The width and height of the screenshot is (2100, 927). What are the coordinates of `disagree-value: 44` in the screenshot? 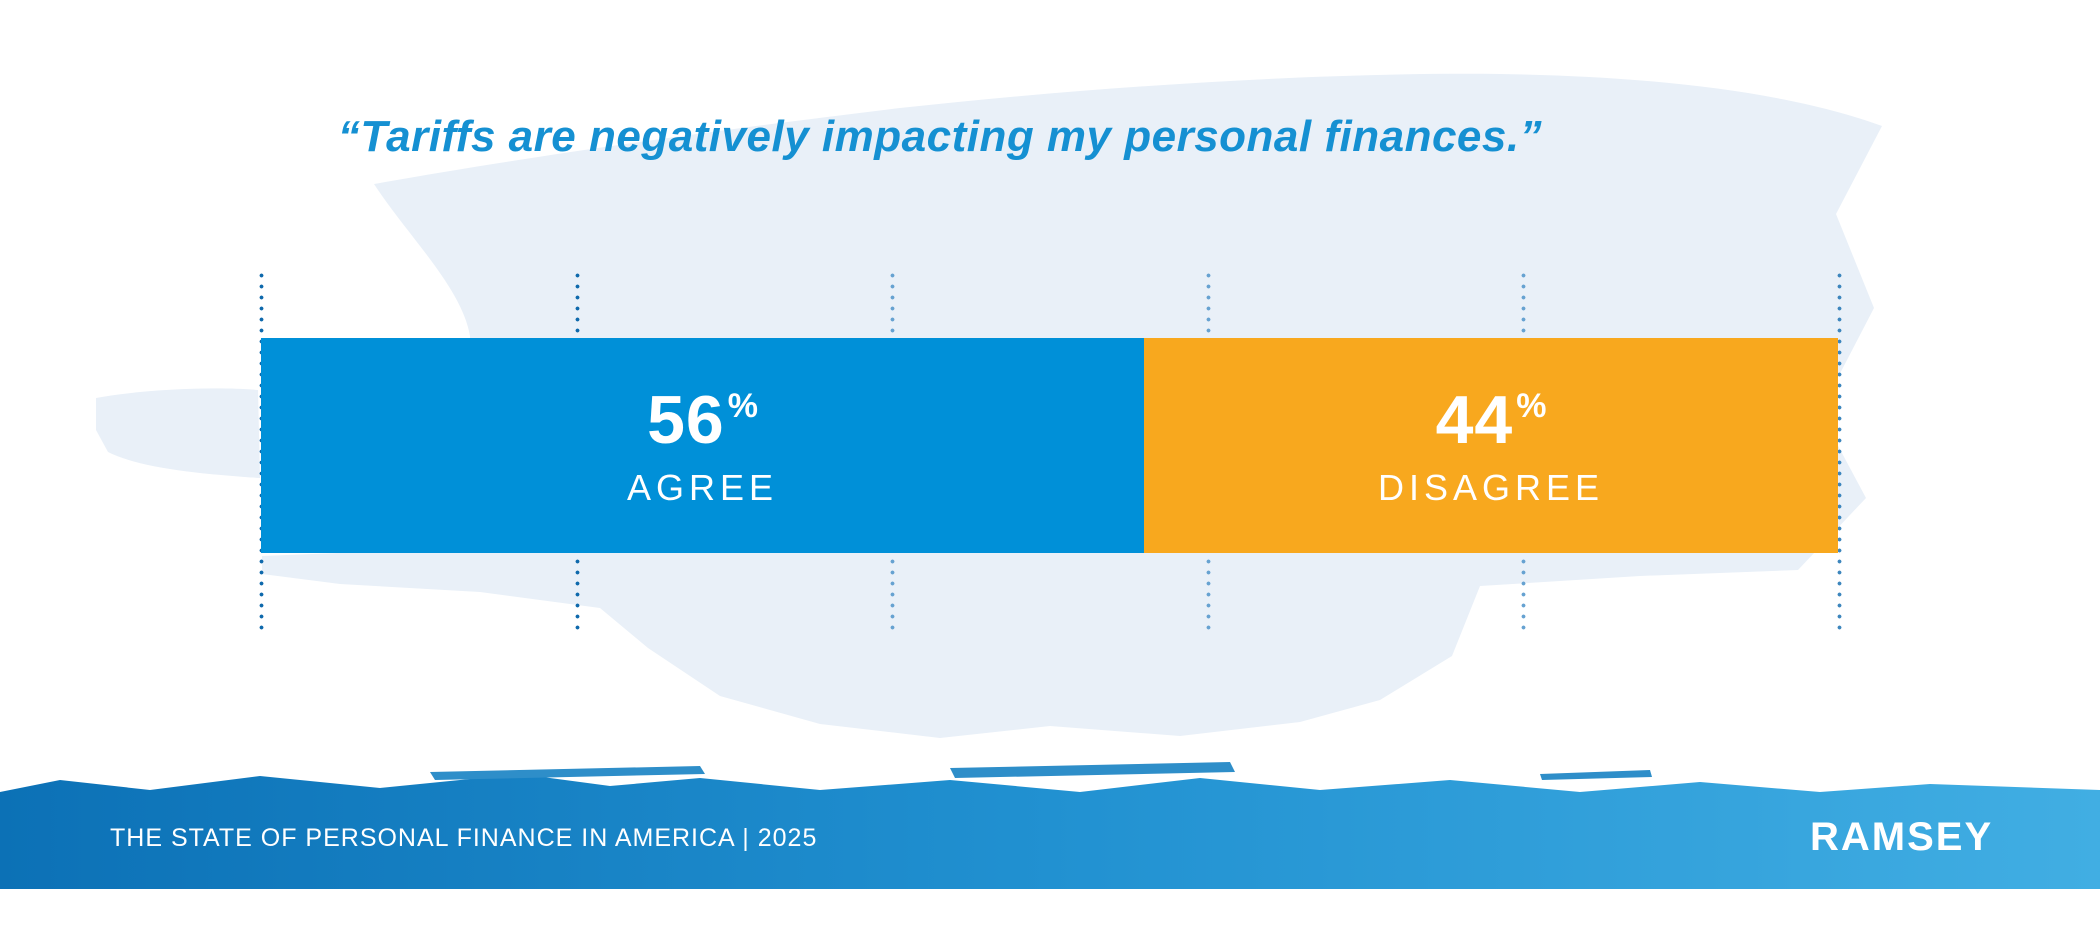 It's located at (1474, 419).